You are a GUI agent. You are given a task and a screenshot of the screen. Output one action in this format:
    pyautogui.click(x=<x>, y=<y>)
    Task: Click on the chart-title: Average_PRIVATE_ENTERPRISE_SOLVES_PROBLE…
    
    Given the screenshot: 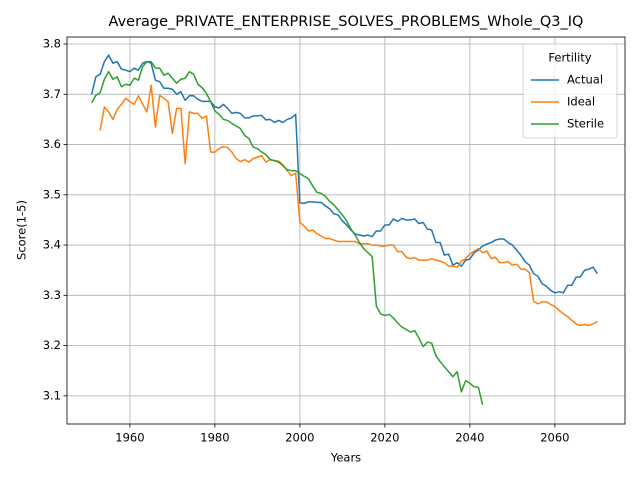 What is the action you would take?
    pyautogui.click(x=346, y=22)
    